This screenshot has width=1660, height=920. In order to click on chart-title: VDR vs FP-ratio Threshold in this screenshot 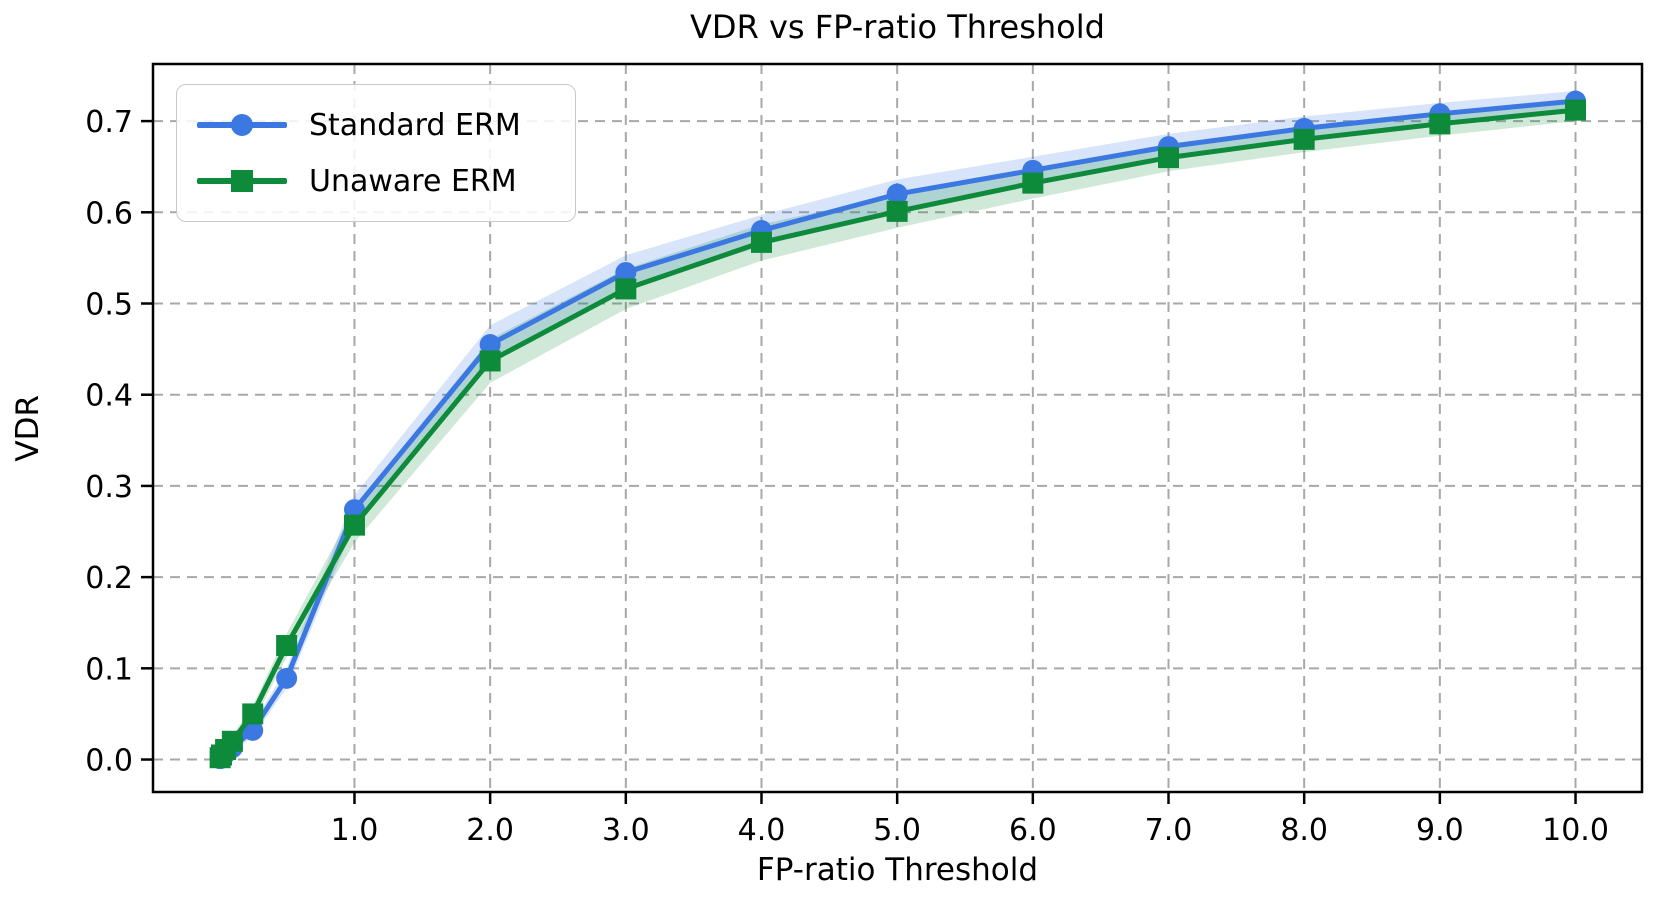, I will do `click(897, 27)`.